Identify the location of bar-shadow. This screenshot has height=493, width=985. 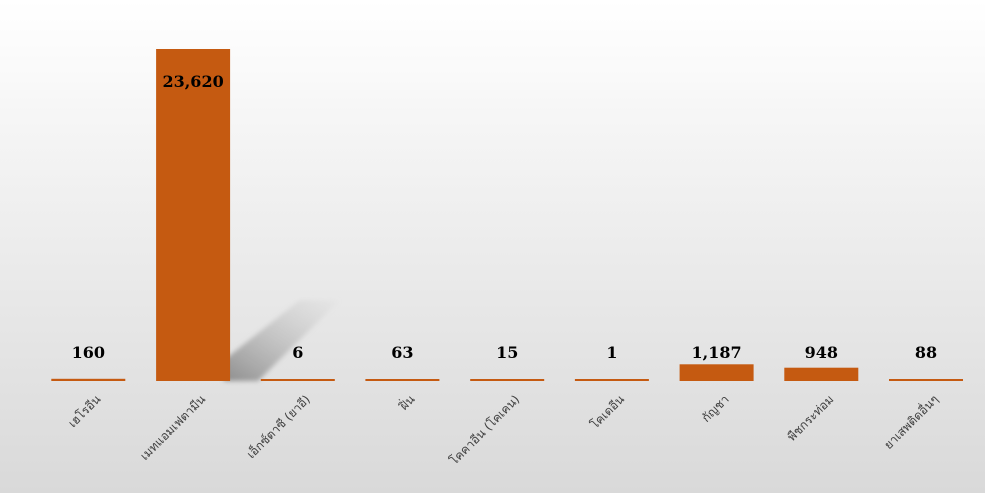
(282, 340).